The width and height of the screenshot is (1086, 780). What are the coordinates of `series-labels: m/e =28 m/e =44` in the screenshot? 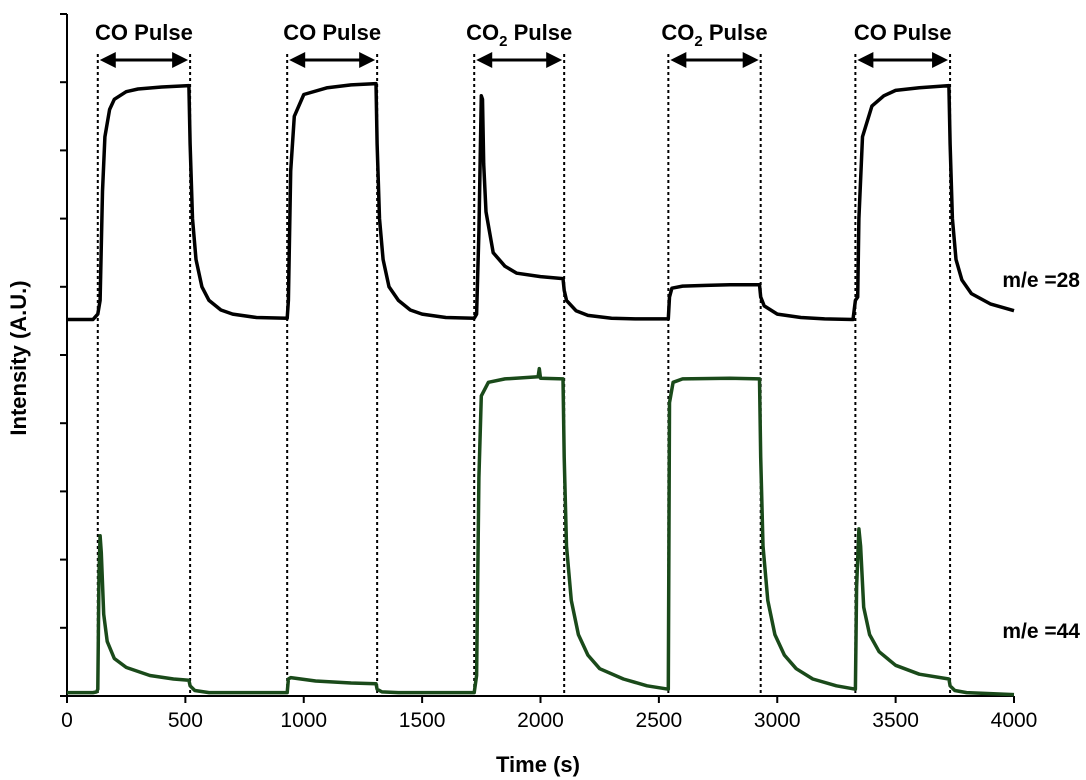 It's located at (1041, 456).